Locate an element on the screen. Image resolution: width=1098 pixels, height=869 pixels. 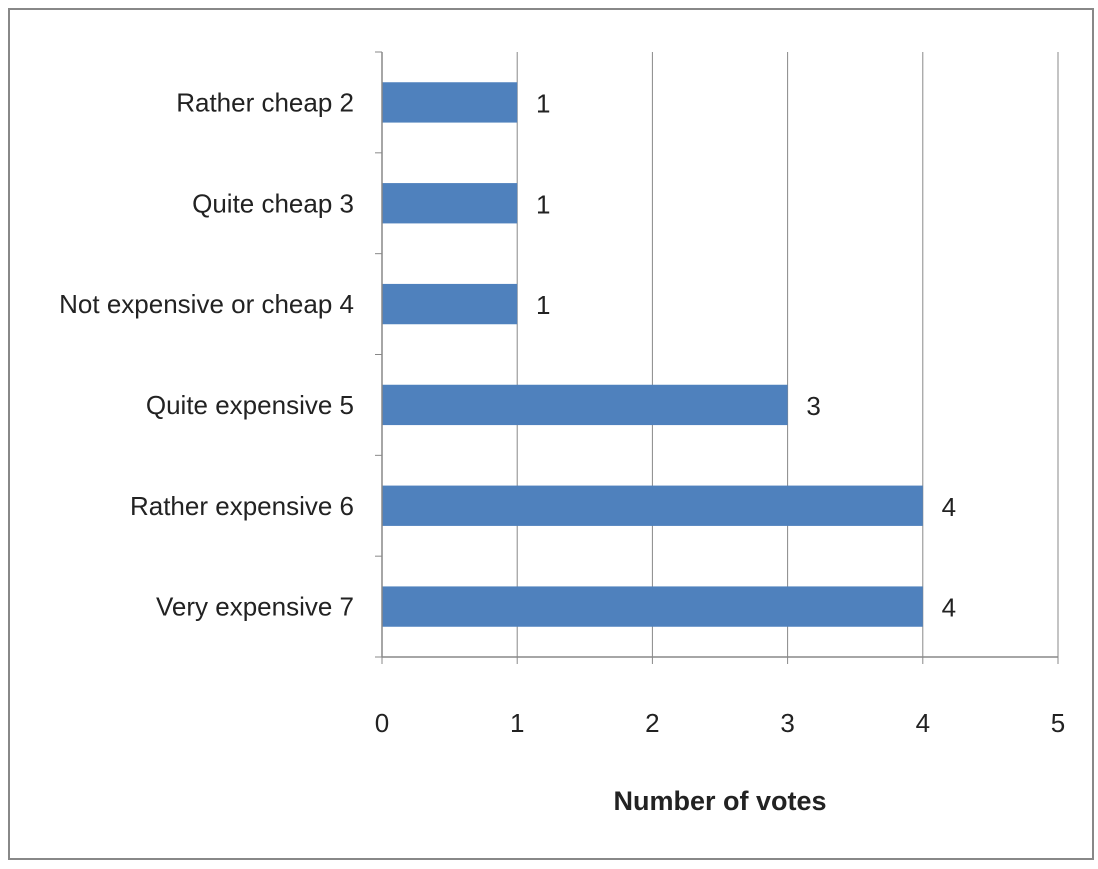
x-axis-title: Number of votes is located at coordinates (719, 801).